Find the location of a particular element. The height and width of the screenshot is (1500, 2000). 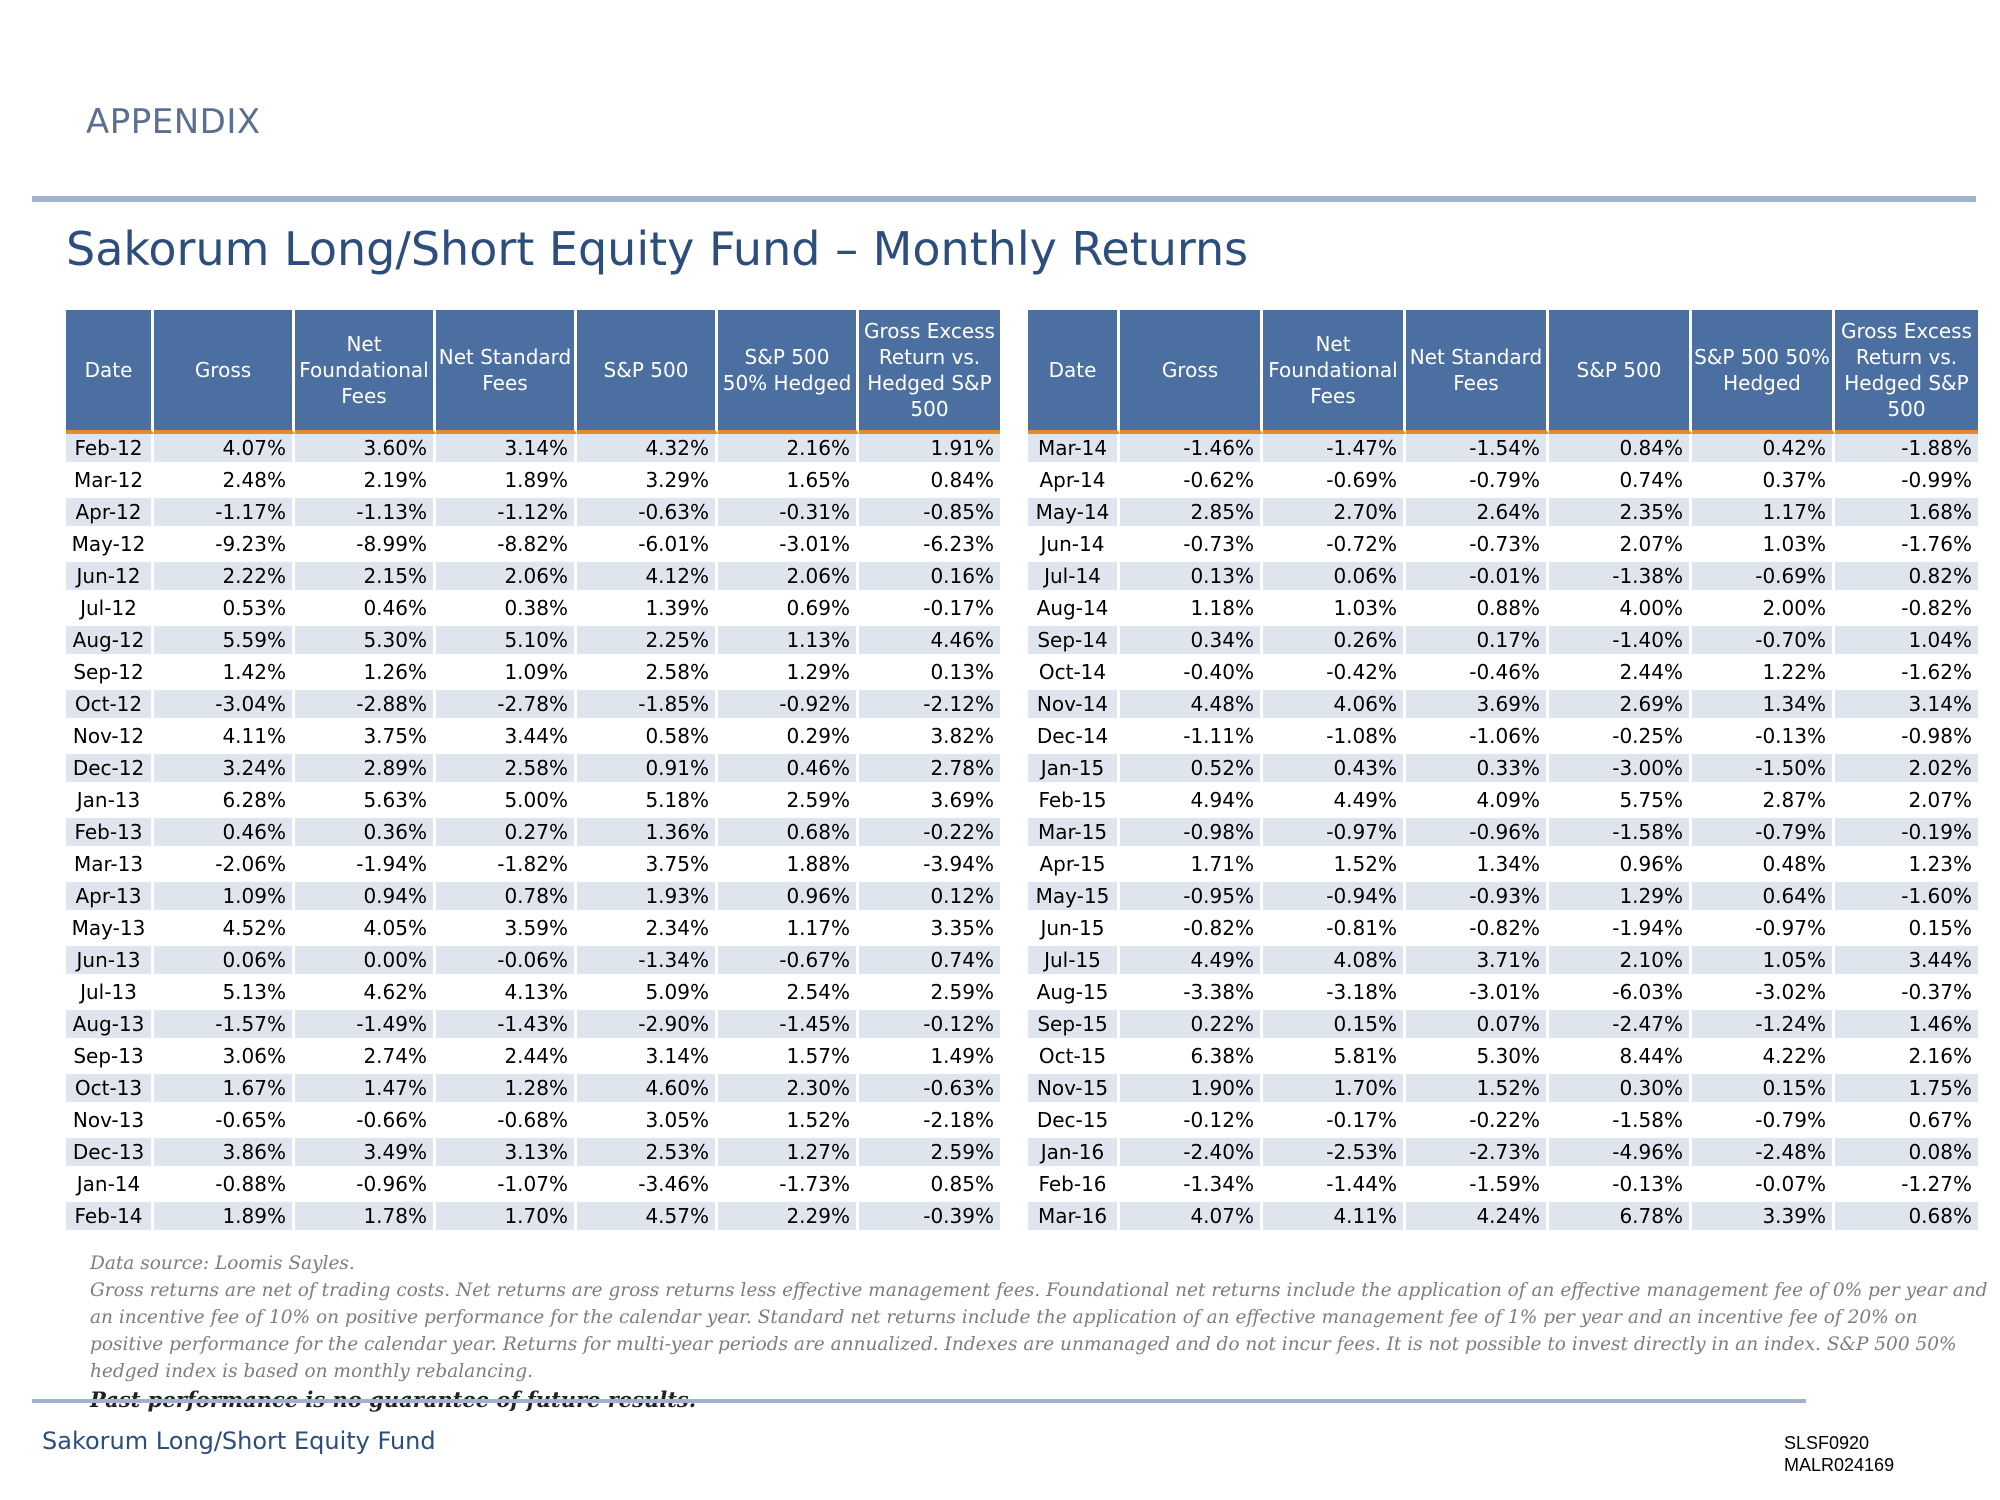

value-cell: 1.57% is located at coordinates (788, 1058).